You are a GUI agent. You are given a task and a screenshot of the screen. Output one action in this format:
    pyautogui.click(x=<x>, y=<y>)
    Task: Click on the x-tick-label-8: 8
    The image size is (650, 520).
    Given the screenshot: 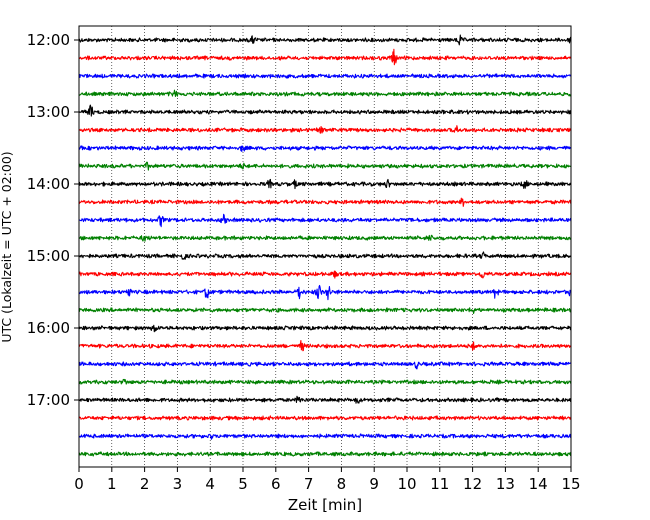 What is the action you would take?
    pyautogui.click(x=342, y=484)
    